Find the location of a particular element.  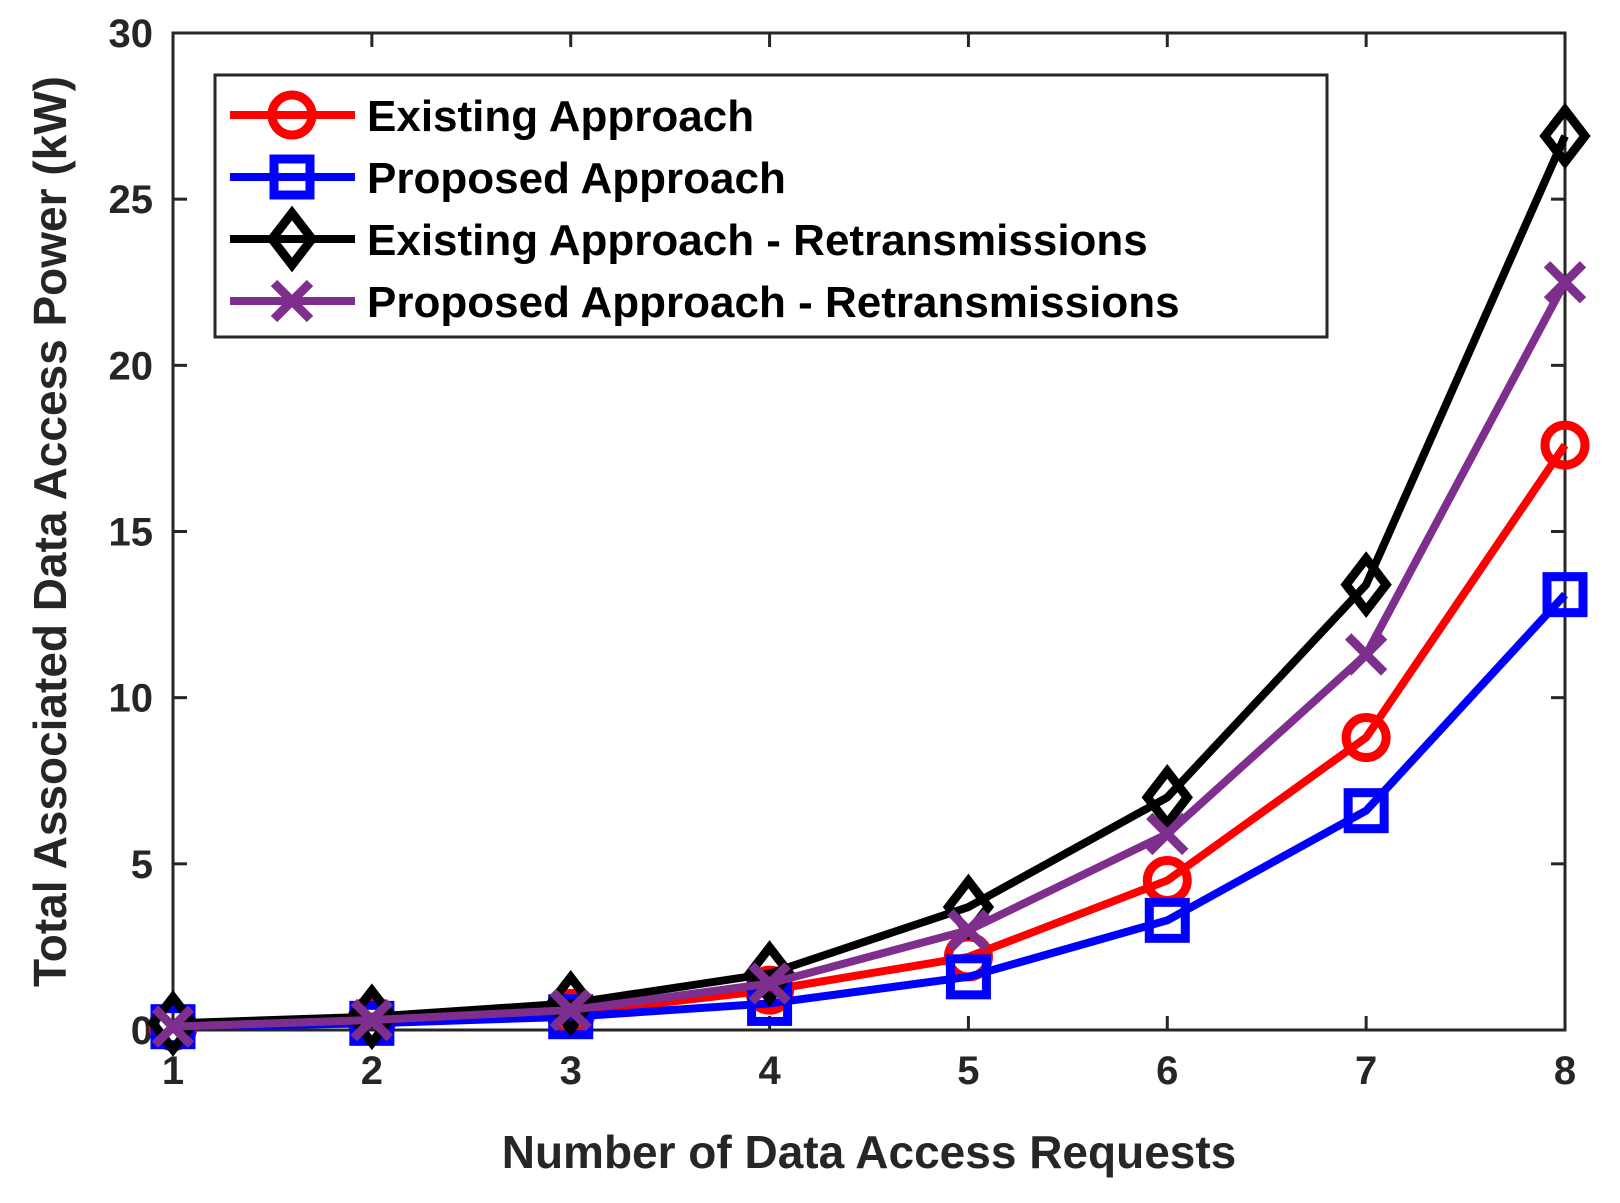

x-tick-label: 5 is located at coordinates (968, 1071).